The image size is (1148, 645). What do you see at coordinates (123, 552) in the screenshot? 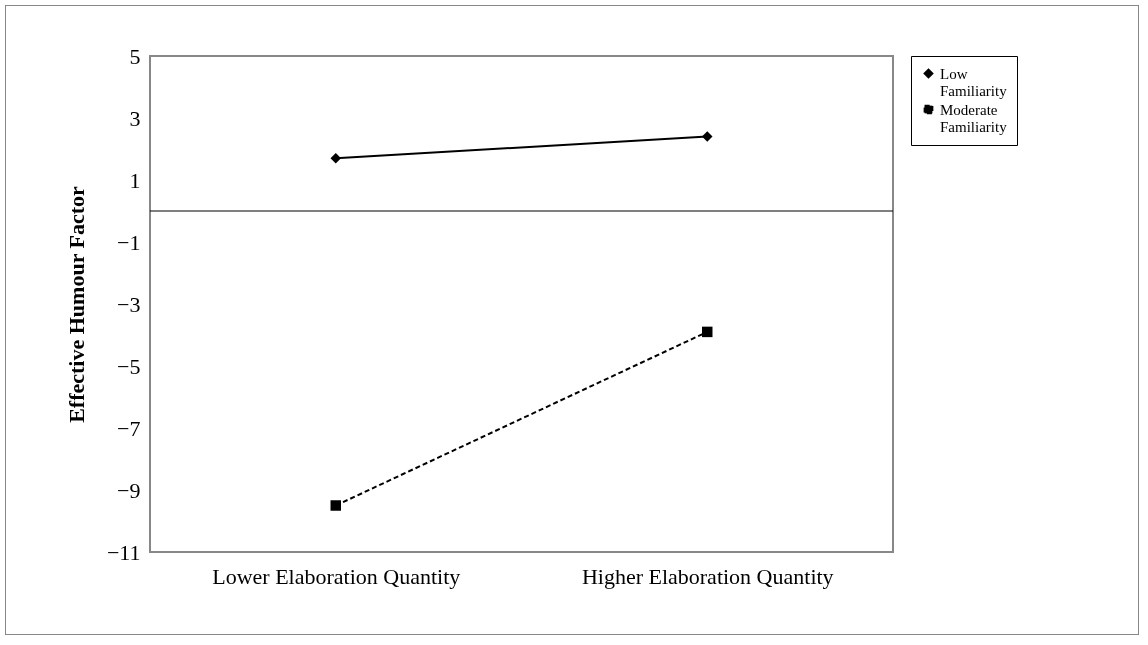
I see `y-tick-label: −11` at bounding box center [123, 552].